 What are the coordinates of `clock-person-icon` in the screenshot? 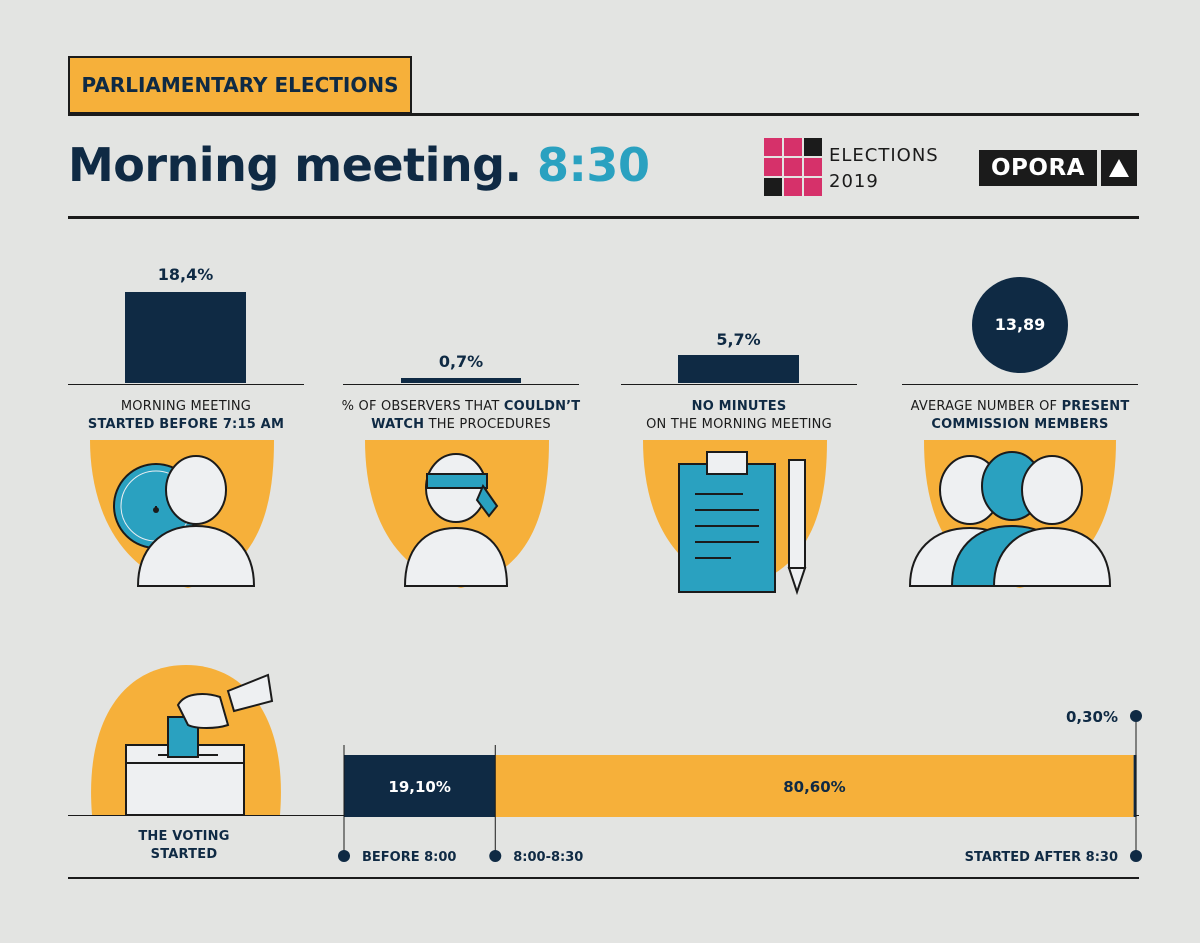 It's located at (182, 514).